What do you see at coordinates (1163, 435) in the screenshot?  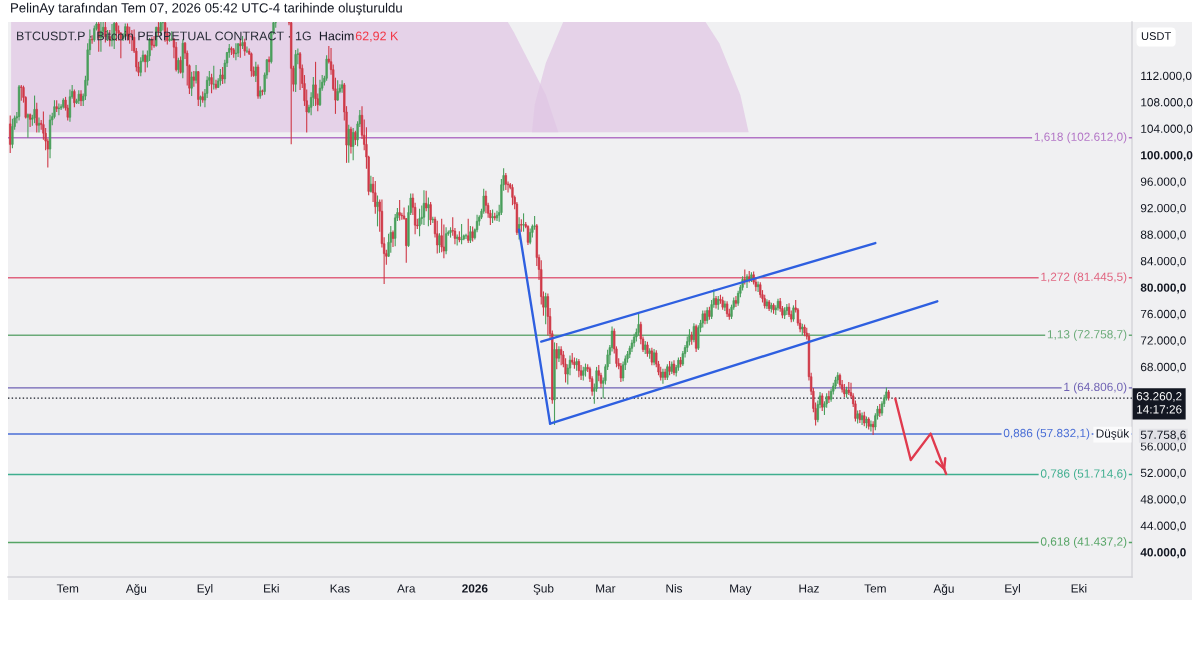 I see `y-tick-label: 57.758,6` at bounding box center [1163, 435].